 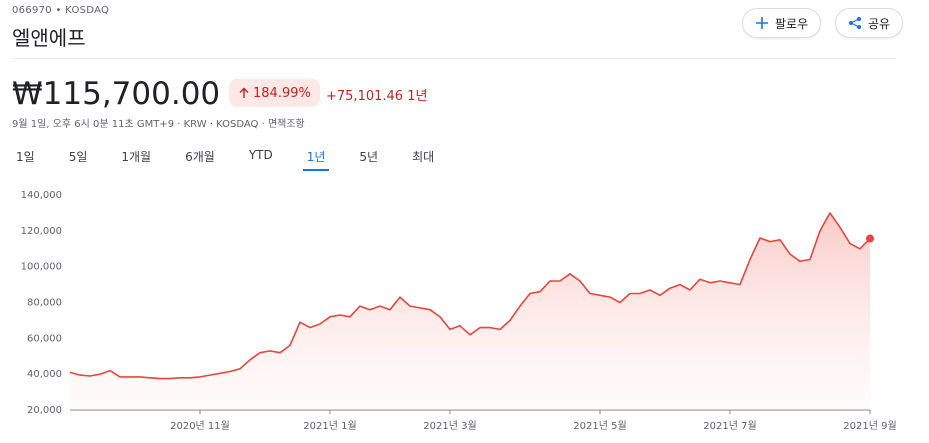 What do you see at coordinates (44, 338) in the screenshot?
I see `y-tick-label: 60,000` at bounding box center [44, 338].